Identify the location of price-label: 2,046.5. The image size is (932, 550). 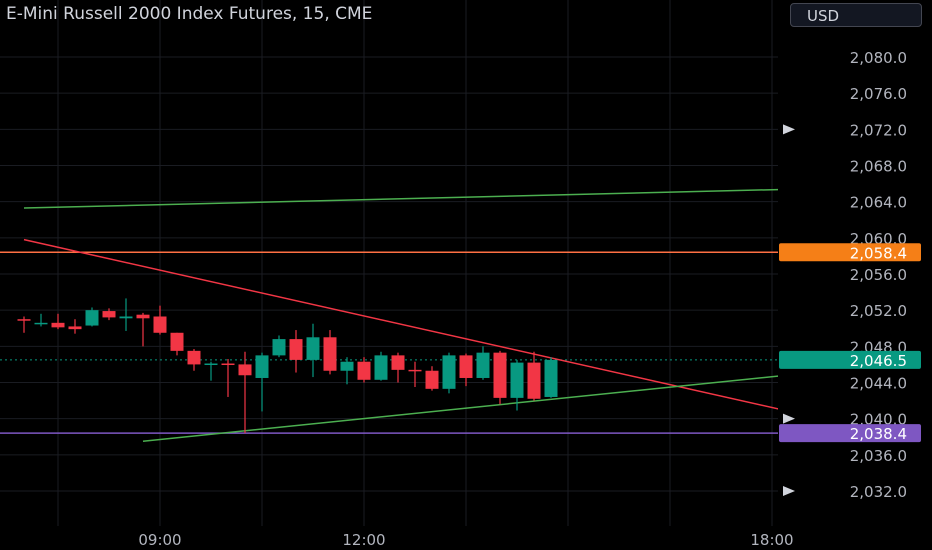
(850, 360).